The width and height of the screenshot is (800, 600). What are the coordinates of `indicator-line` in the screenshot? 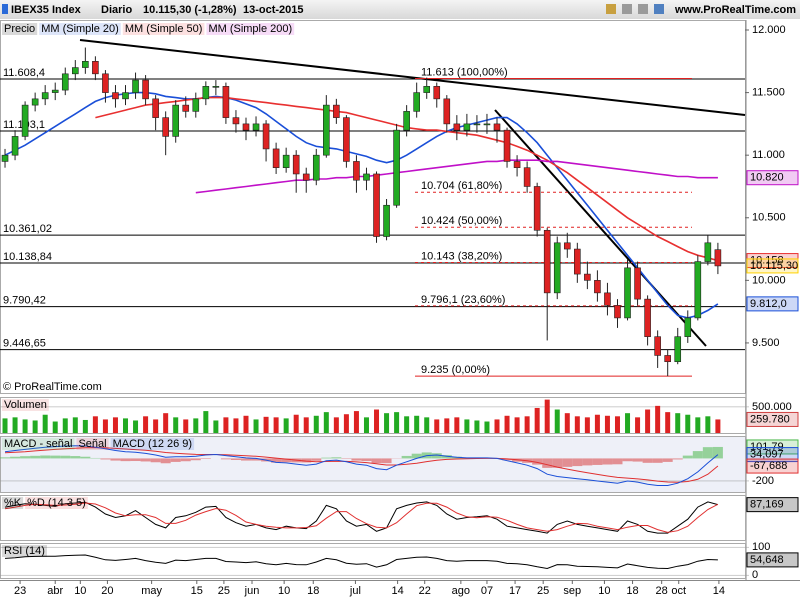 It's located at (361, 562).